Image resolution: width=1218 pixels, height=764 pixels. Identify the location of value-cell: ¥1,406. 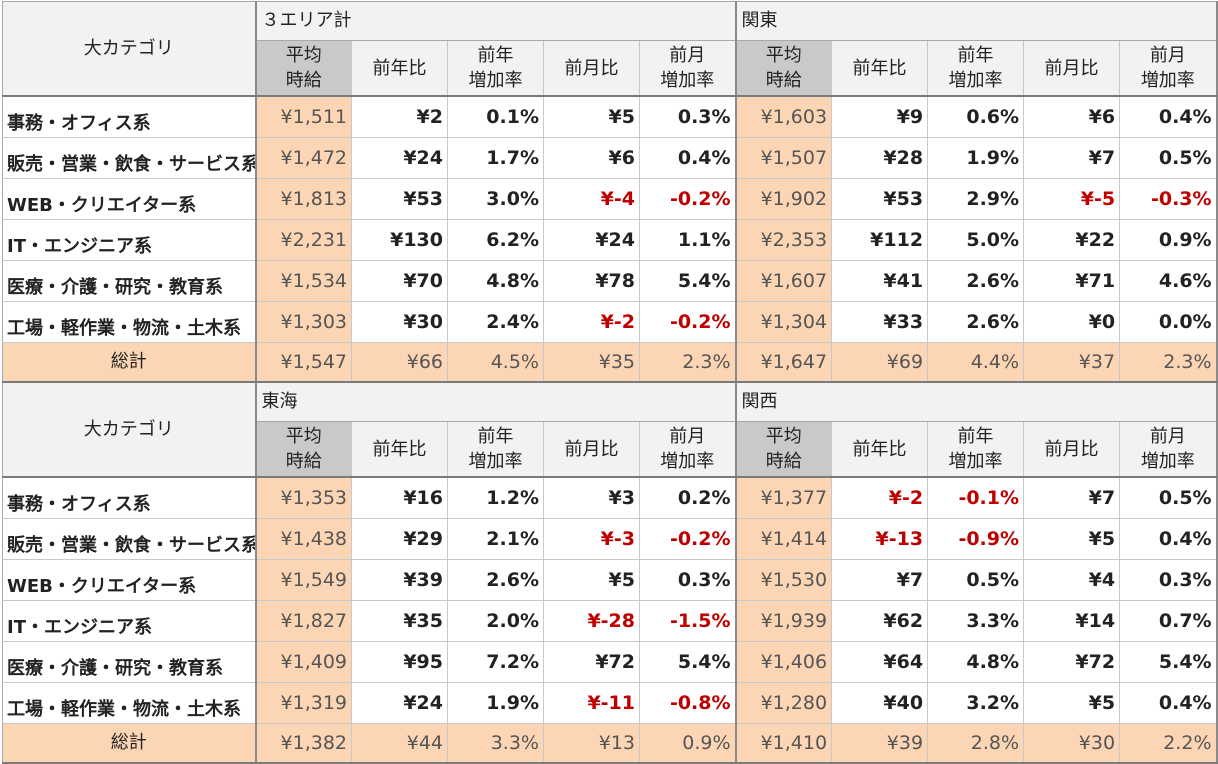
(783, 662).